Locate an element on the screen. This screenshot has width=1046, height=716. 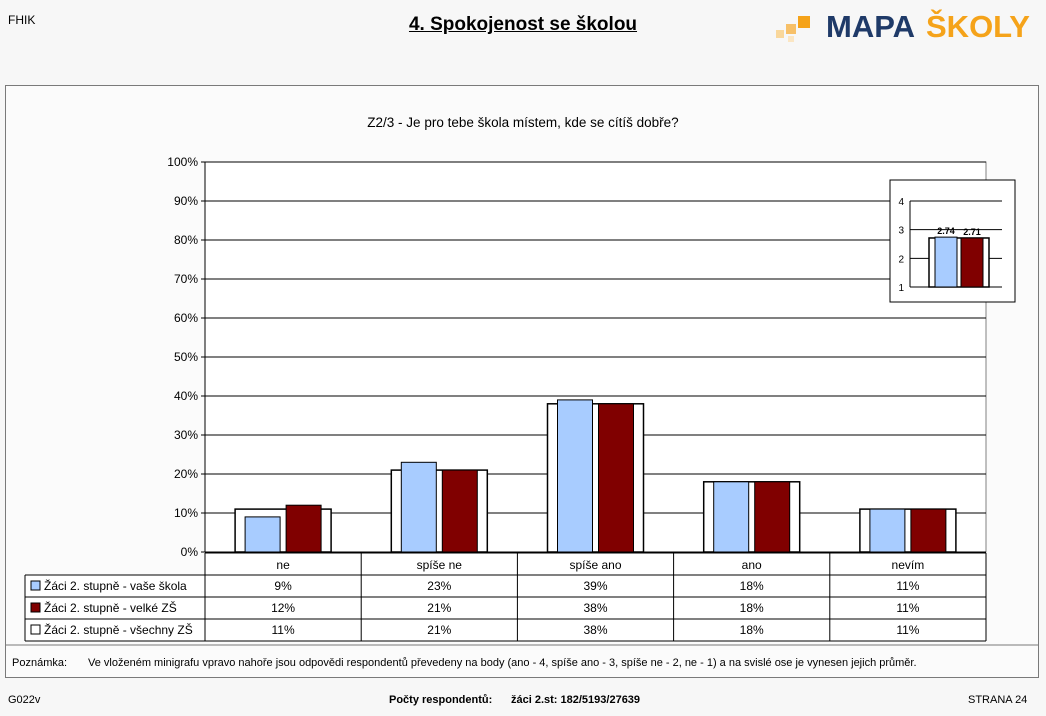
legend-label: Žáci 2. stupně - velké ZŠ is located at coordinates (110, 607).